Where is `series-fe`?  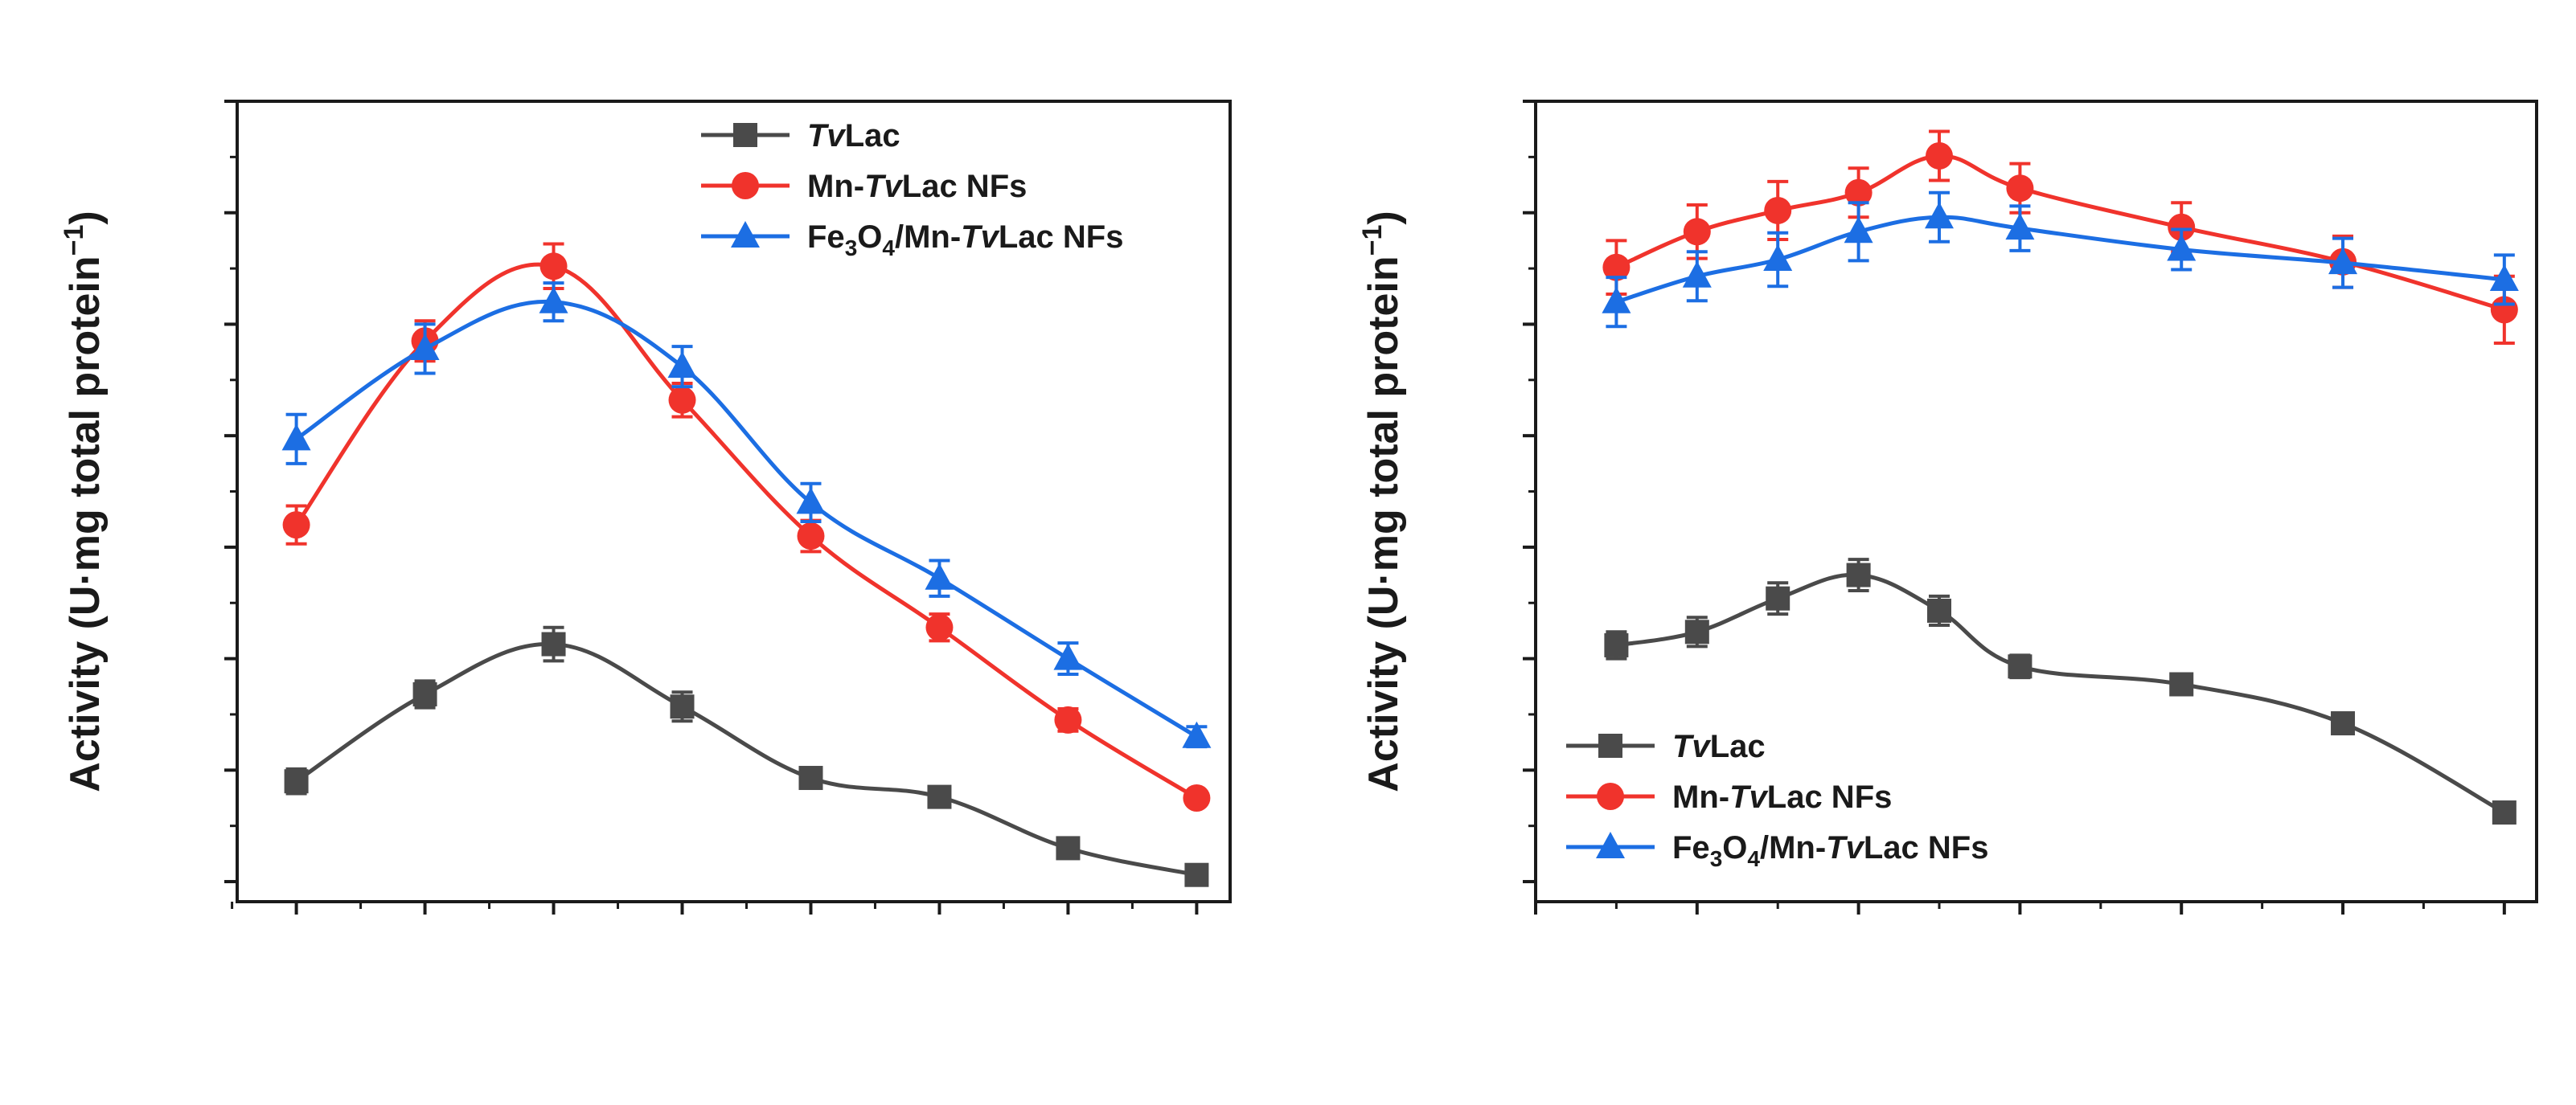
series-fe is located at coordinates (2060, 259).